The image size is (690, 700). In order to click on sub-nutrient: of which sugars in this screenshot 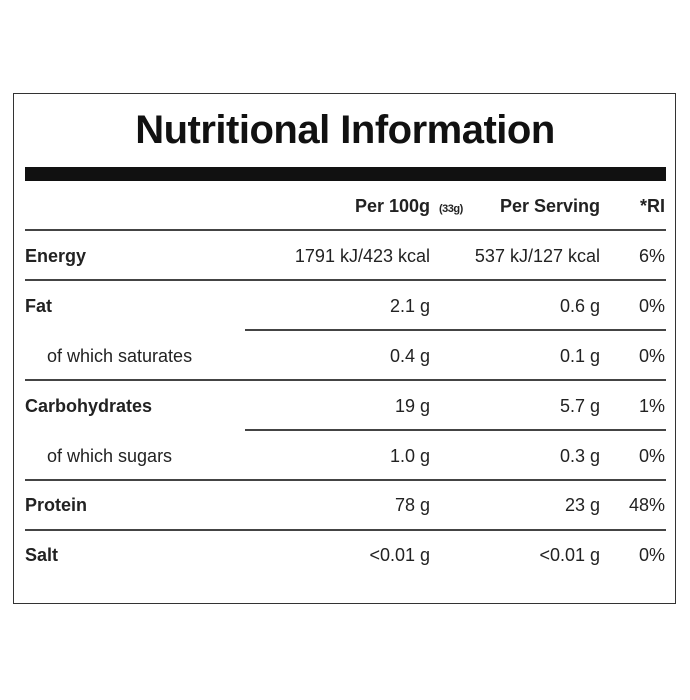, I will do `click(110, 456)`.